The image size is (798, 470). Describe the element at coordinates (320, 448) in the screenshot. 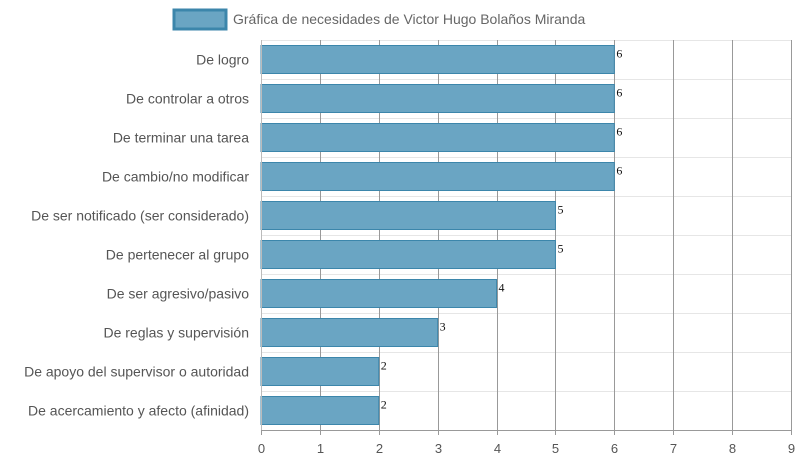

I see `x-tick-label: 1` at that location.